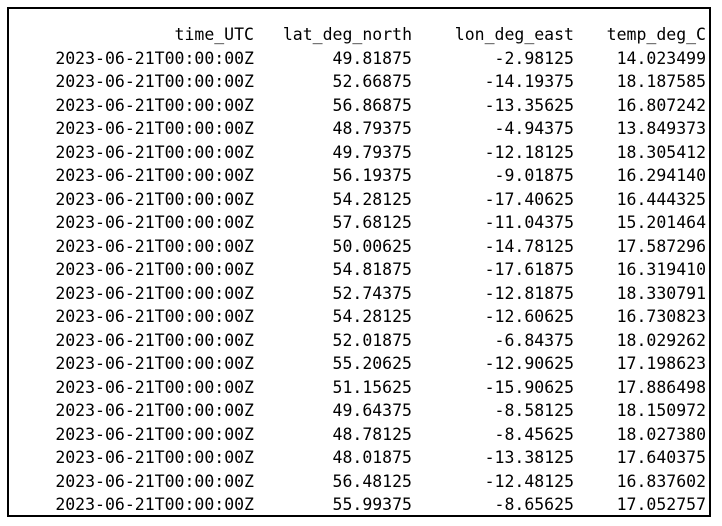  What do you see at coordinates (534, 410) in the screenshot?
I see `cell-lon-deg-east: -8.58125` at bounding box center [534, 410].